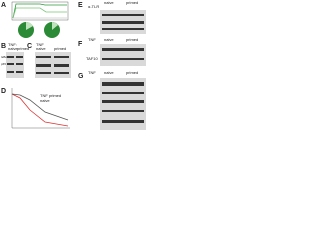 The width and height of the screenshot is (320, 240). Describe the element at coordinates (81, 76) in the screenshot. I see `panel-label: G` at that location.